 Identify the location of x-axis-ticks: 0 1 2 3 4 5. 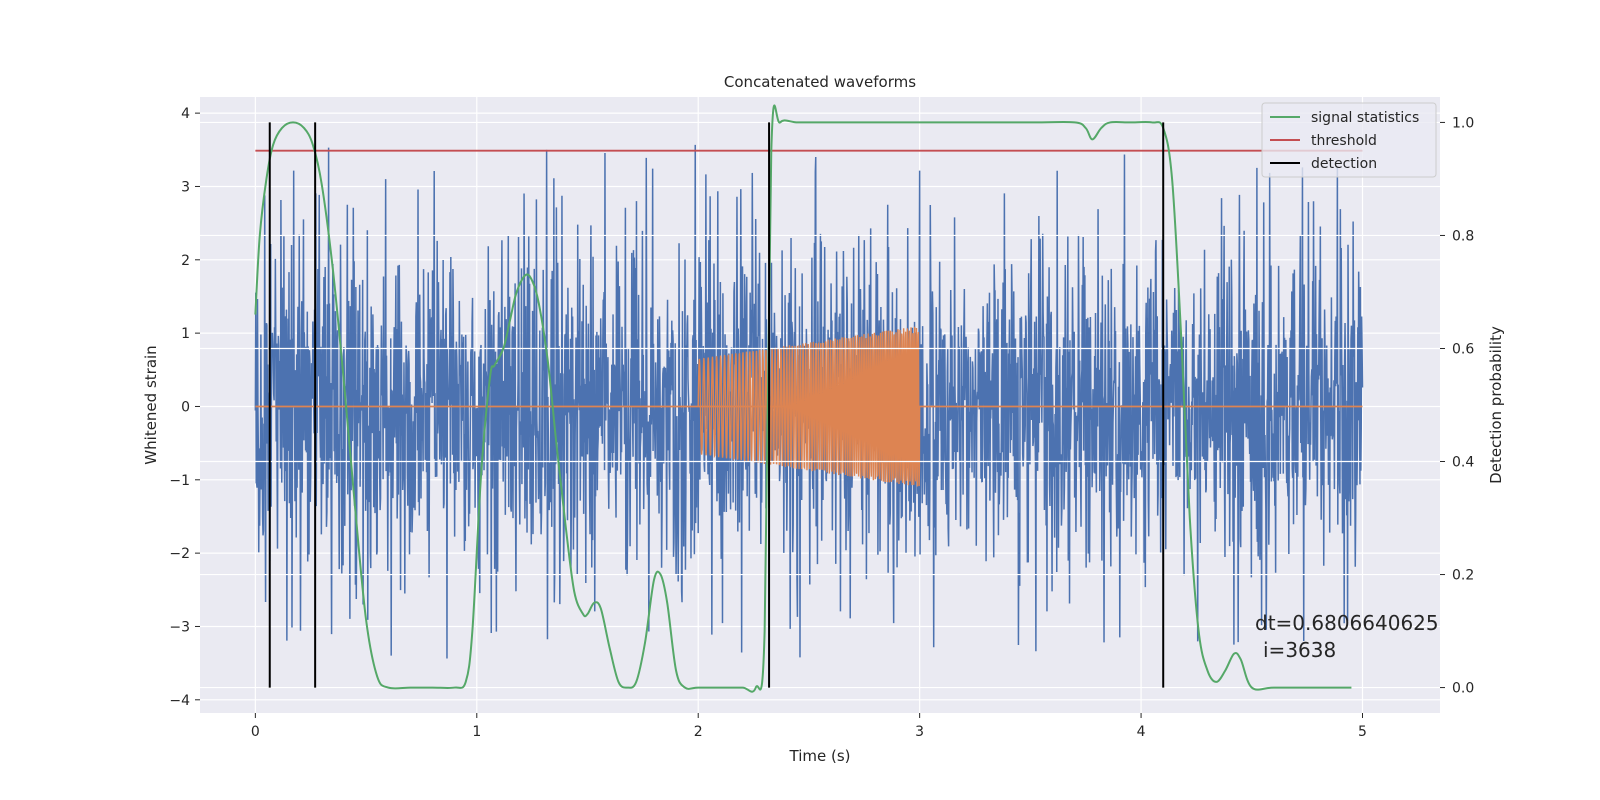
(809, 726).